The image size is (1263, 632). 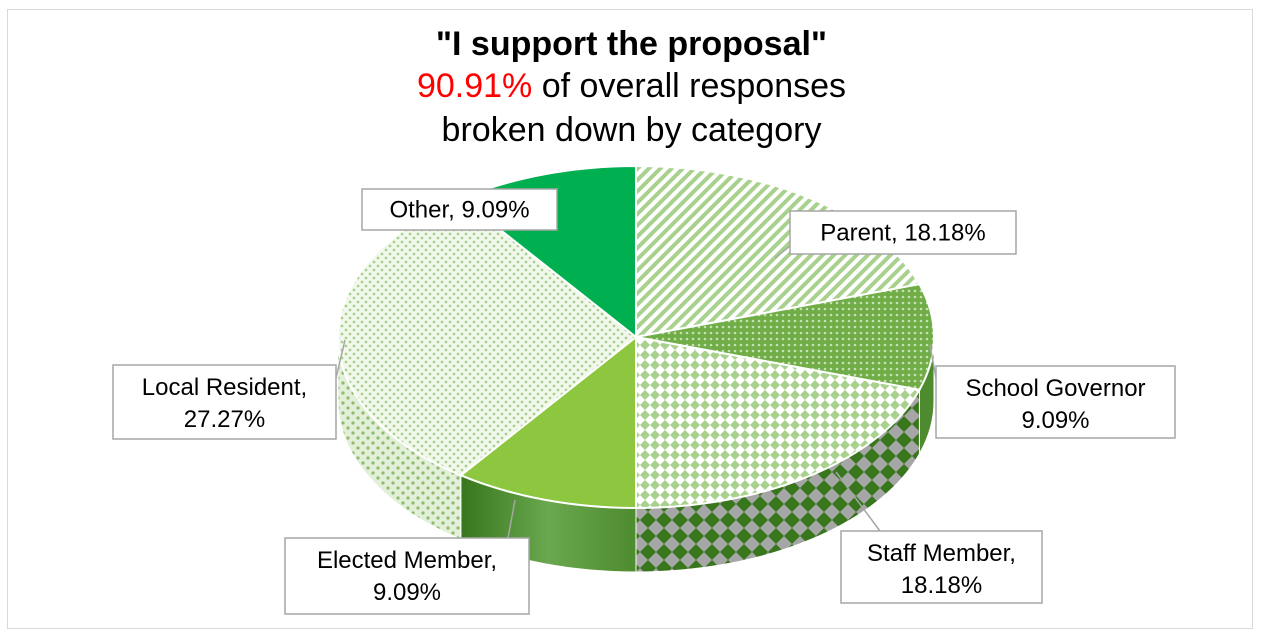 I want to click on data-value-staff-member: 18.18%, so click(x=941, y=585).